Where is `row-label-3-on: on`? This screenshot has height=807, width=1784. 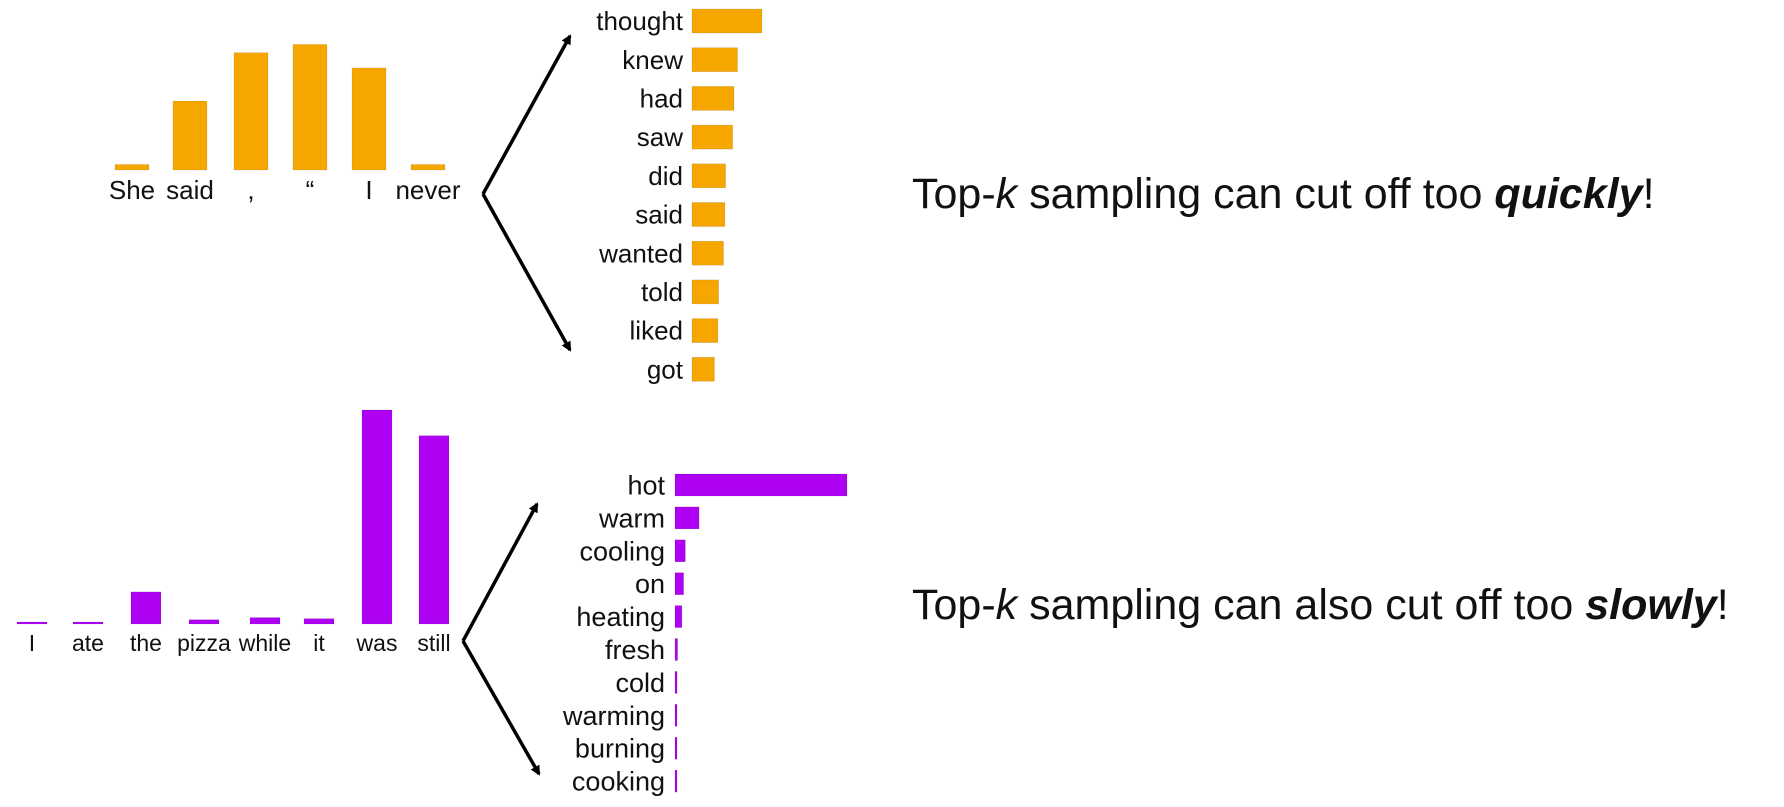 row-label-3-on: on is located at coordinates (650, 584).